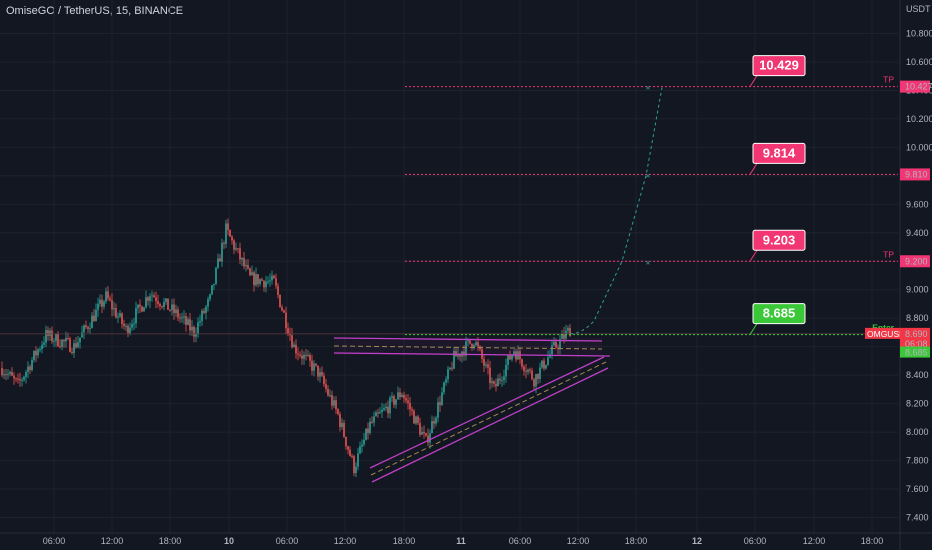 This screenshot has height=550, width=932. I want to click on time-tick-label: 18:00, so click(636, 541).